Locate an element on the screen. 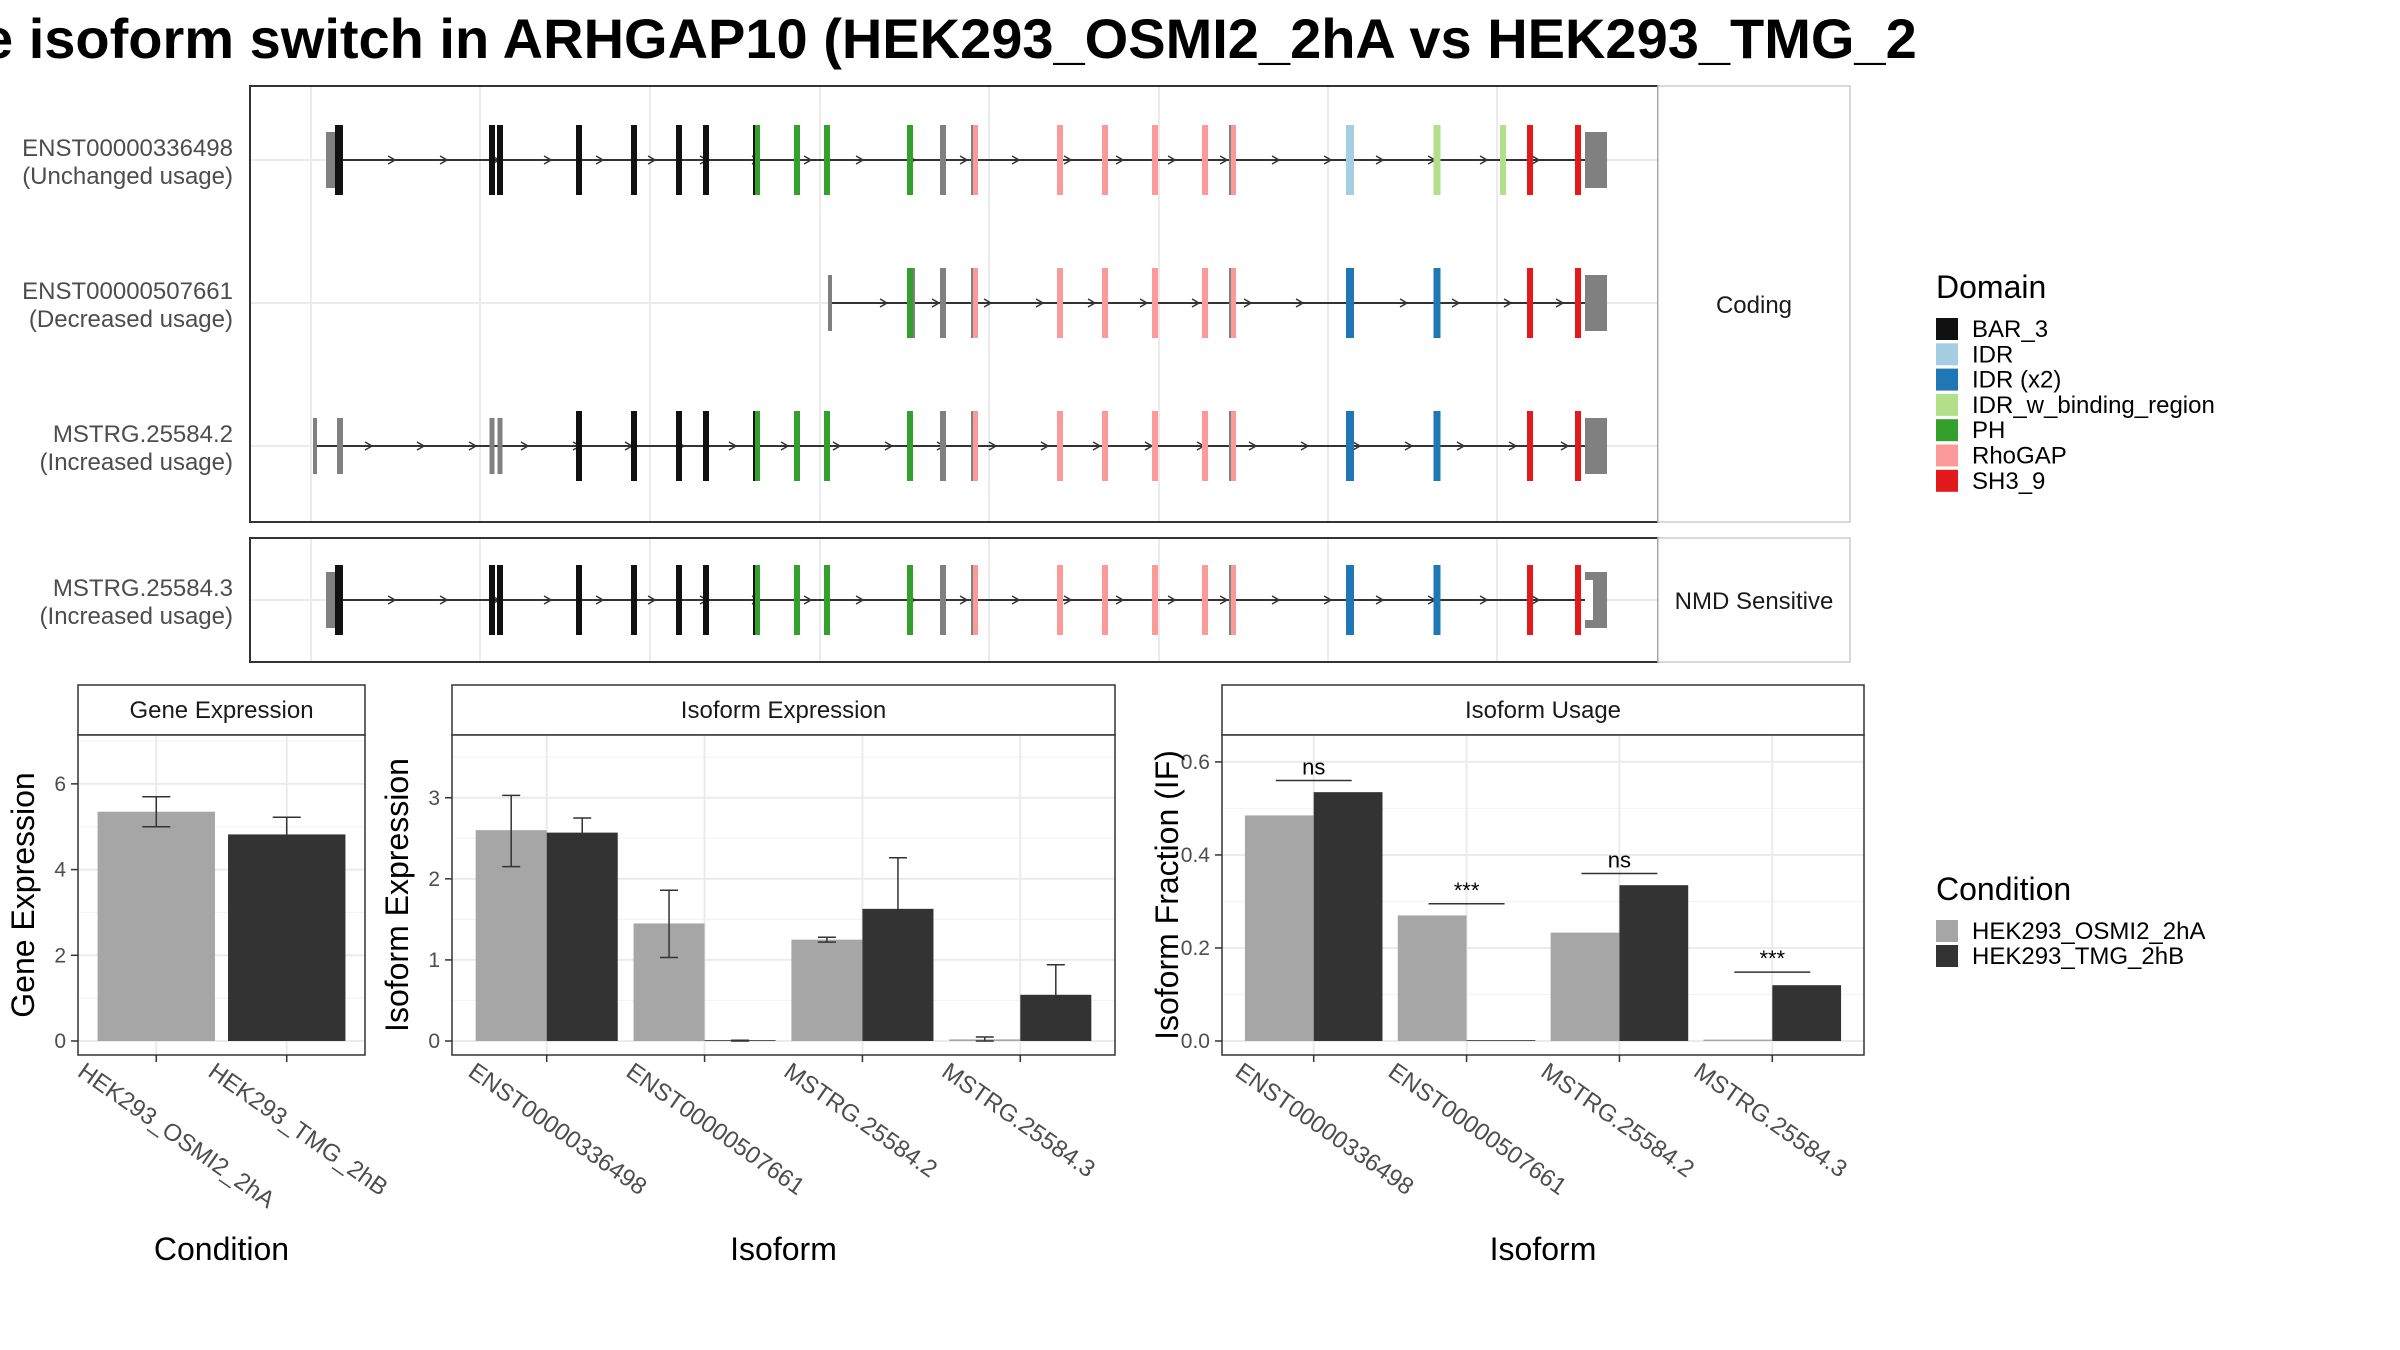  y-axis-title: Gene Expression is located at coordinates (23, 894).